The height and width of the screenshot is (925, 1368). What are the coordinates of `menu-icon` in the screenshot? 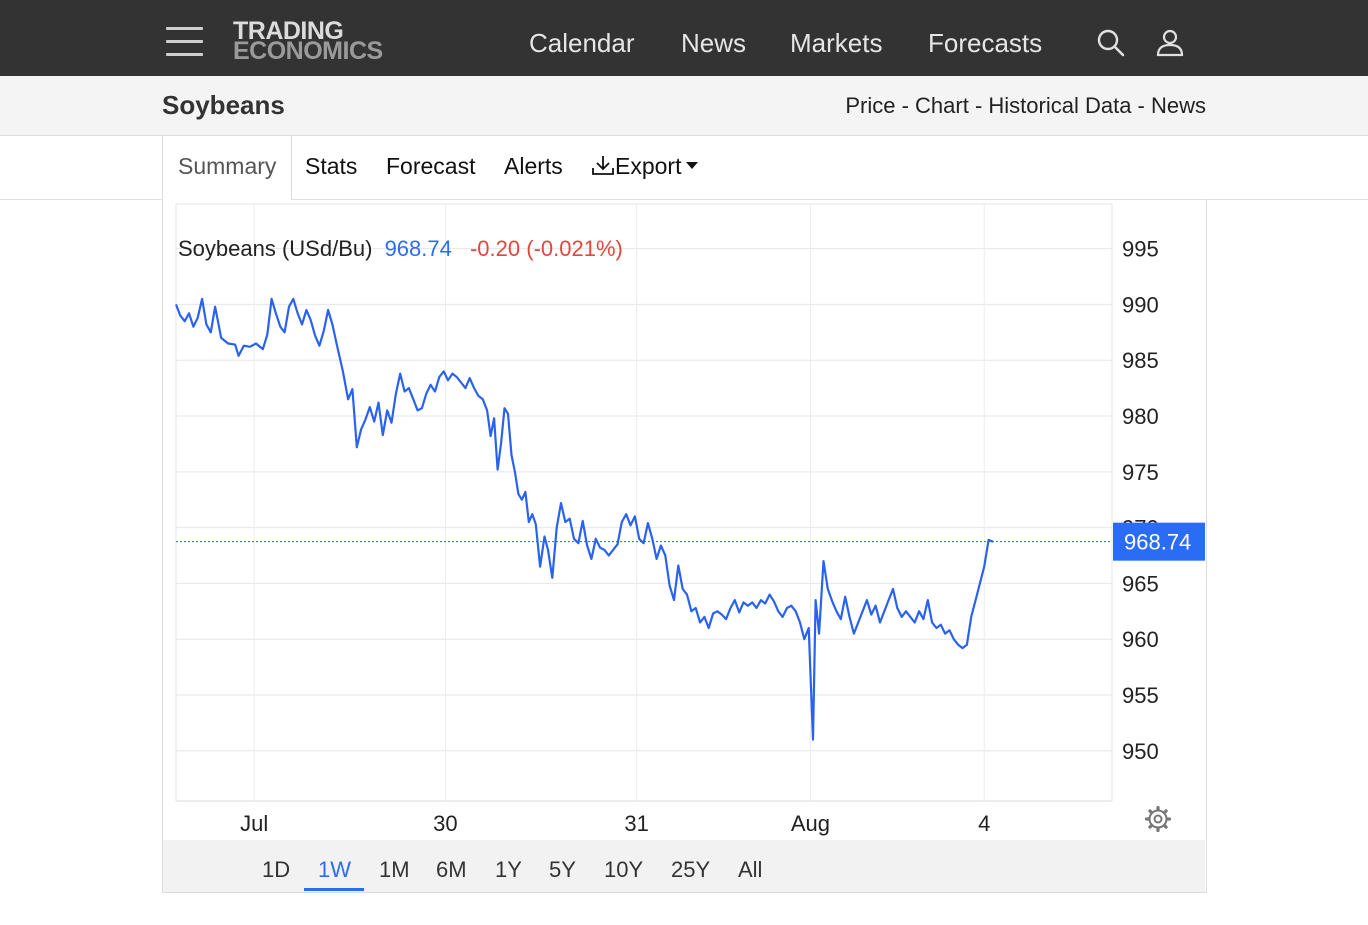 It's located at (184, 42).